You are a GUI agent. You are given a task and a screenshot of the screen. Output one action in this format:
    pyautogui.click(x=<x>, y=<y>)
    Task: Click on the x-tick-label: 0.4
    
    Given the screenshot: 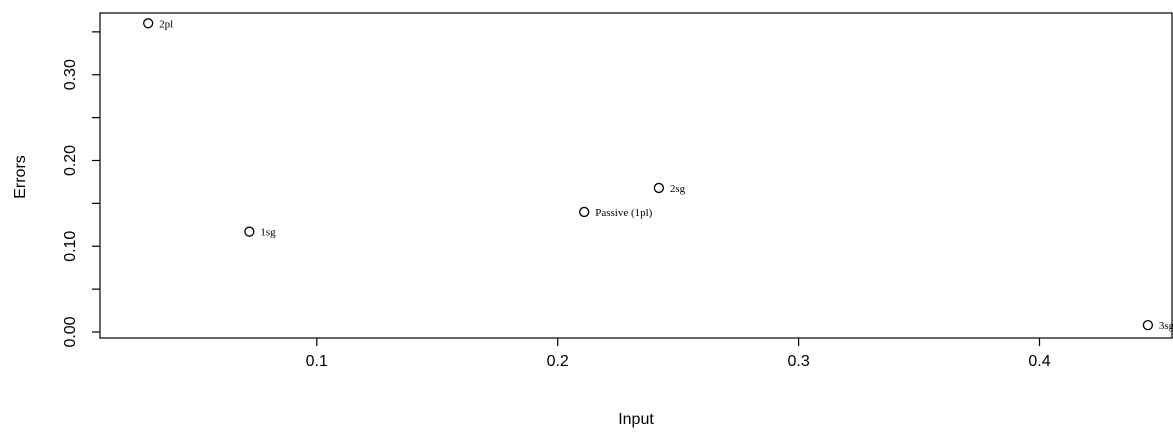 What is the action you would take?
    pyautogui.click(x=1039, y=361)
    